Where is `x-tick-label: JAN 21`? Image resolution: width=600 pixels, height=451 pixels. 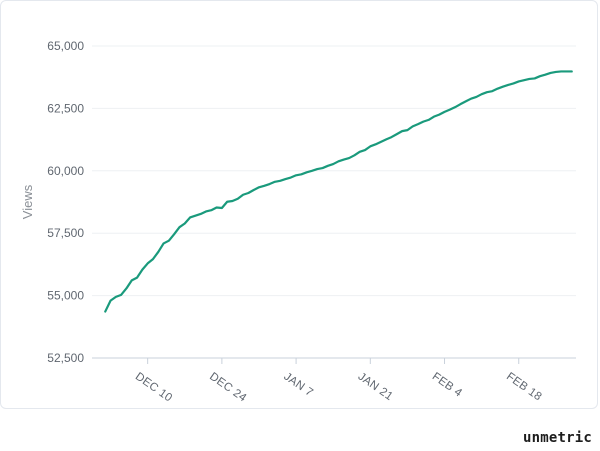
x-tick-label: JAN 21 is located at coordinates (375, 387).